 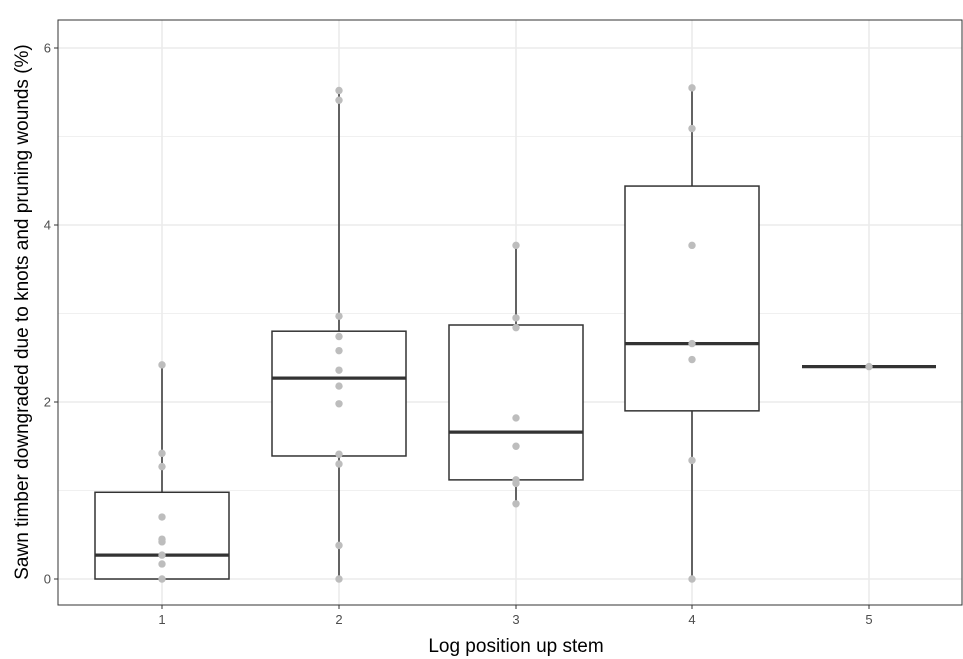 What do you see at coordinates (47, 579) in the screenshot?
I see `y-tick-label: 0` at bounding box center [47, 579].